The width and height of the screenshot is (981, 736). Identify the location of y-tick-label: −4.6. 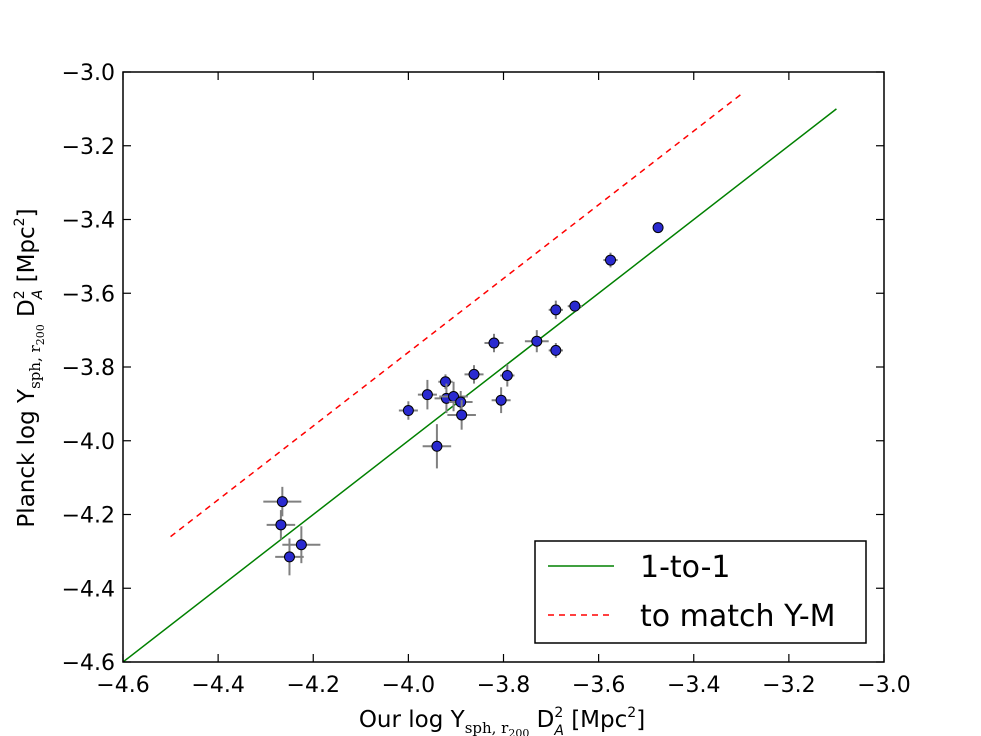
(88, 663).